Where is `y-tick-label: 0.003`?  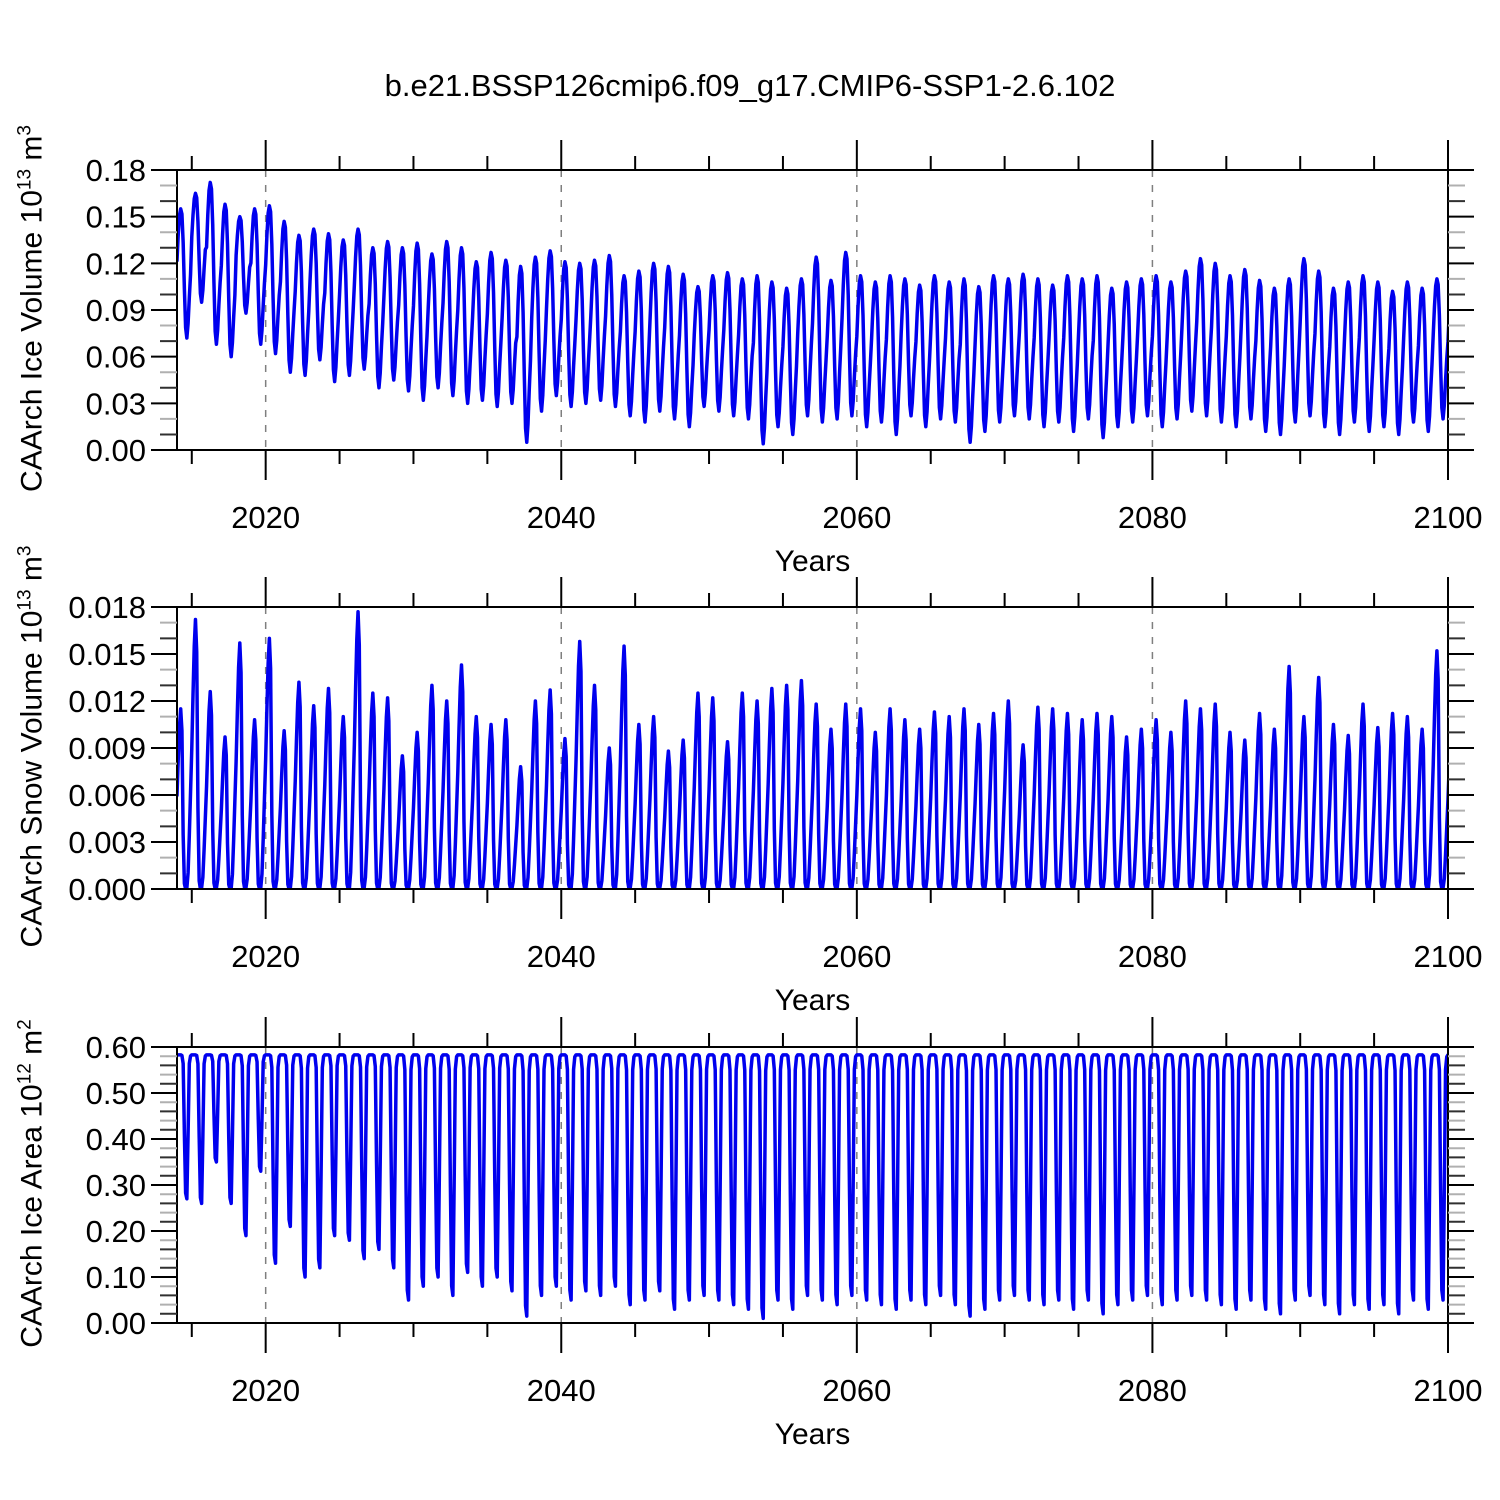
y-tick-label: 0.003 is located at coordinates (107, 842).